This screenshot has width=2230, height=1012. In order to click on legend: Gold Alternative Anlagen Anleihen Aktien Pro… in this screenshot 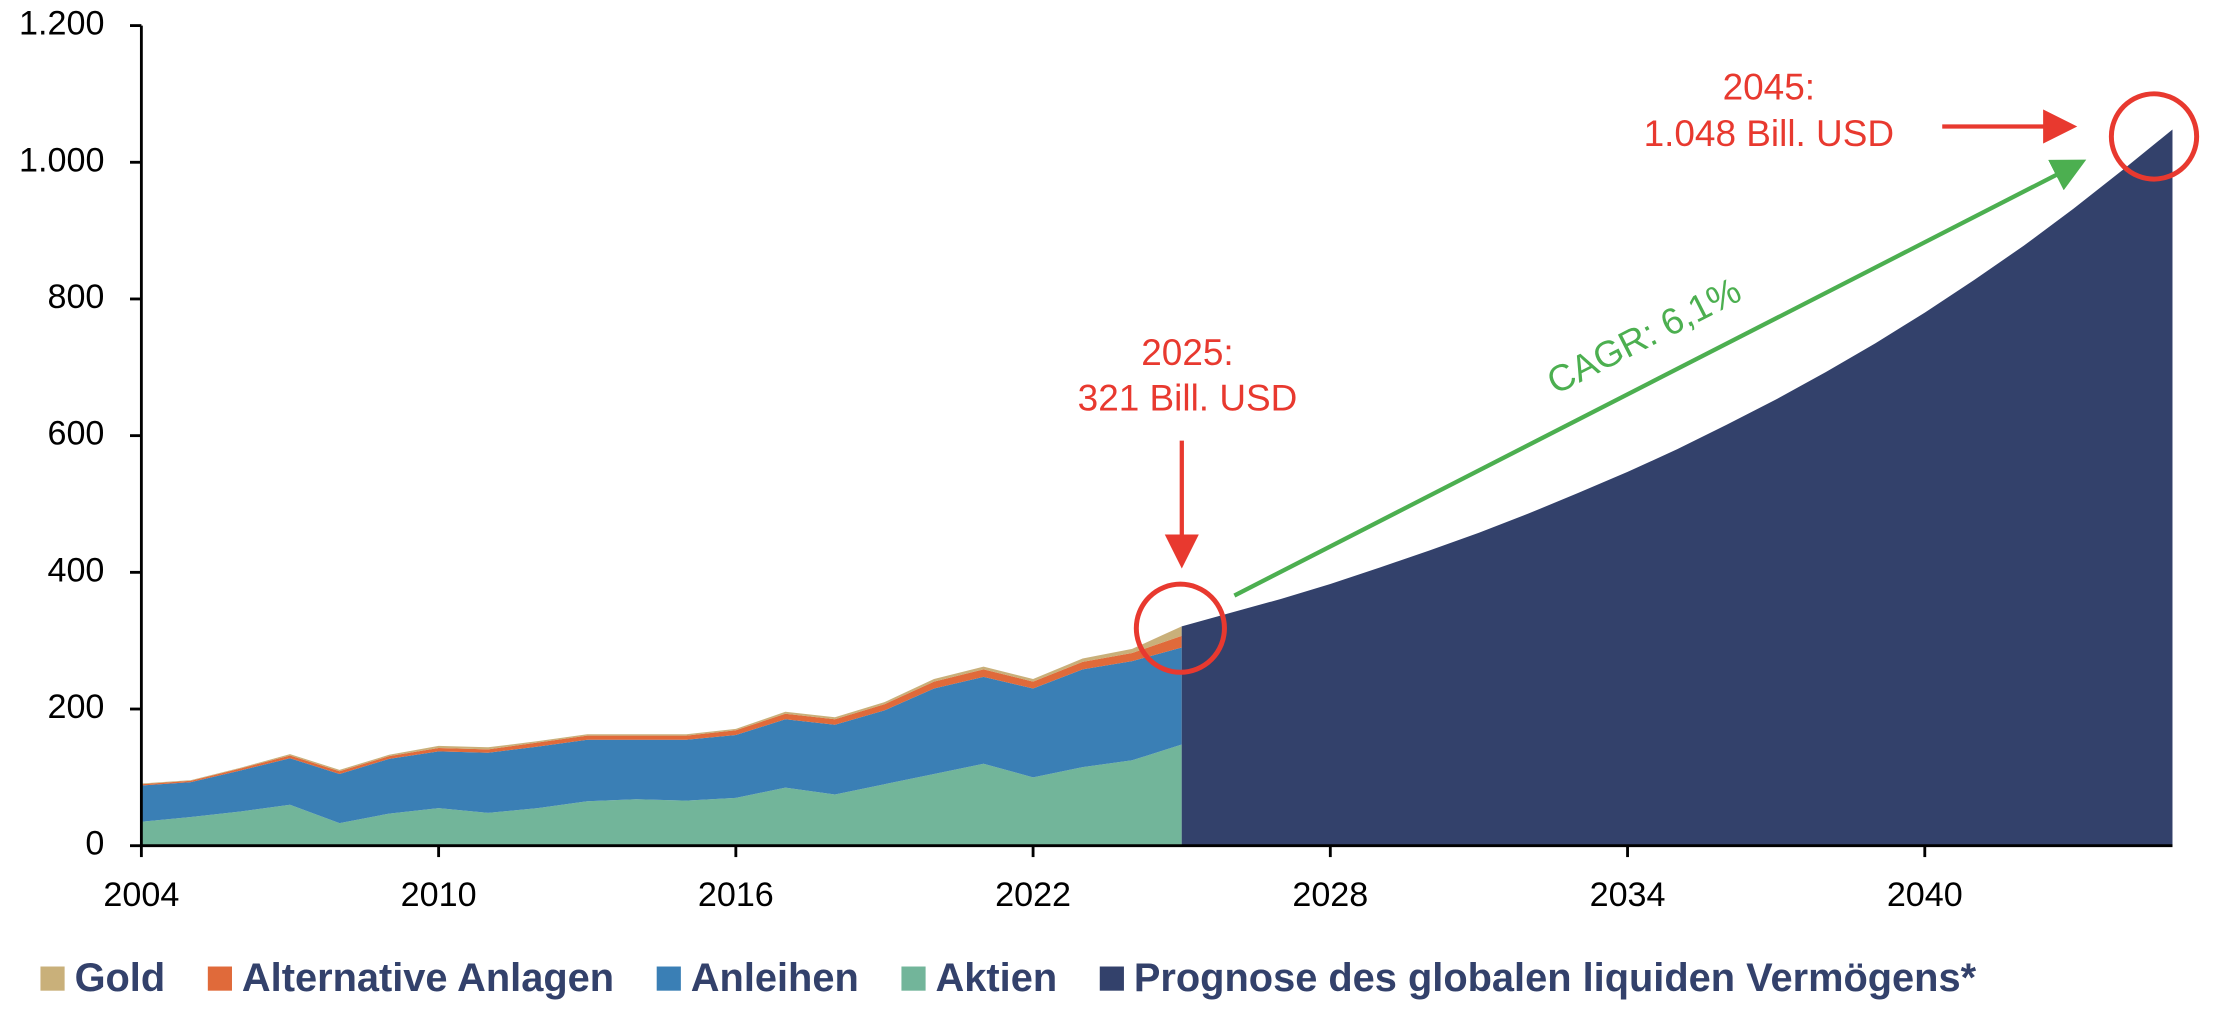, I will do `click(1008, 978)`.